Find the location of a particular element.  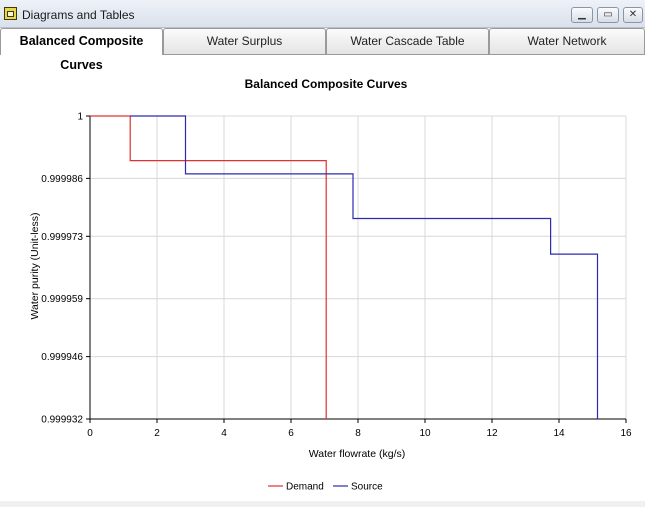

x-tick-label: 2 is located at coordinates (157, 433).